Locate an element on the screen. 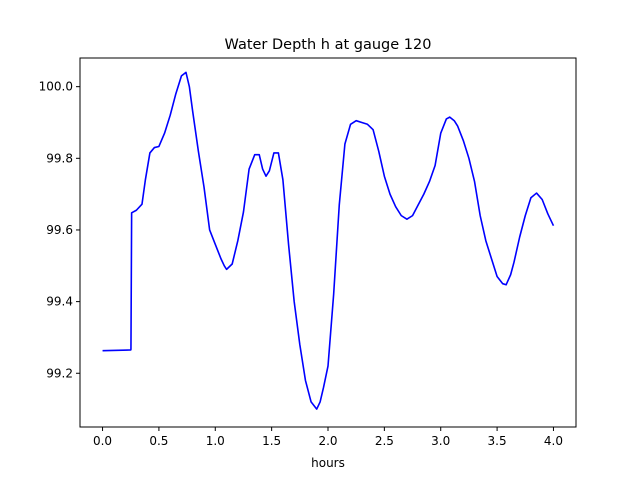 The width and height of the screenshot is (640, 480). x-tick-label: 1.5 is located at coordinates (271, 441).